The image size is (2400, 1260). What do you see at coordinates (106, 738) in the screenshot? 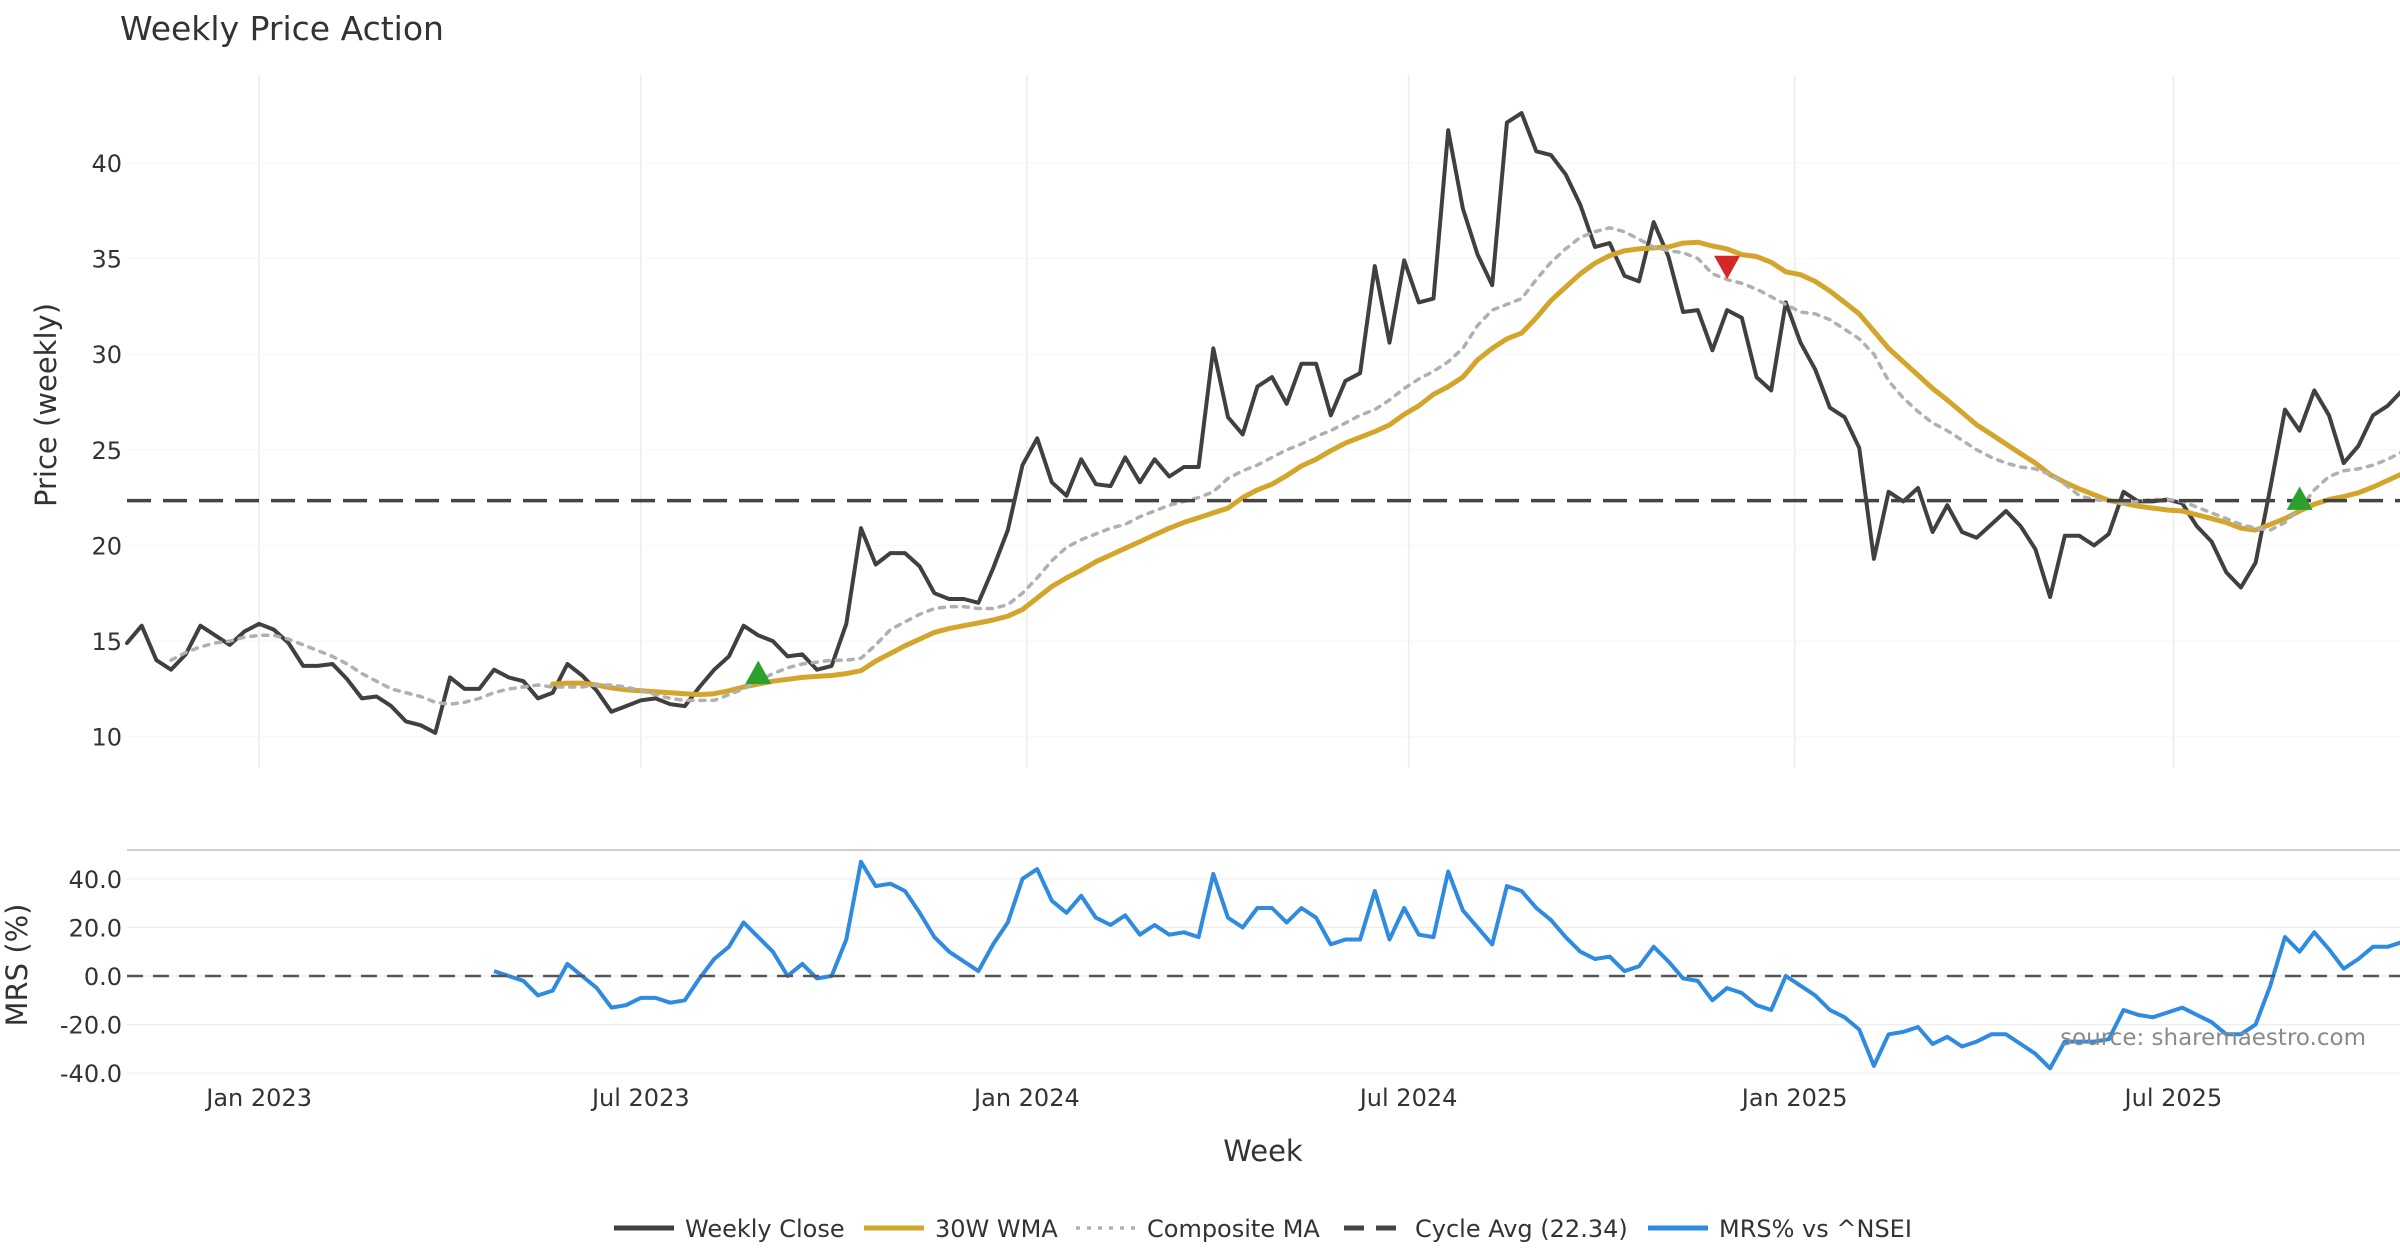
I see `price-y-tick-label: 10` at bounding box center [106, 738].